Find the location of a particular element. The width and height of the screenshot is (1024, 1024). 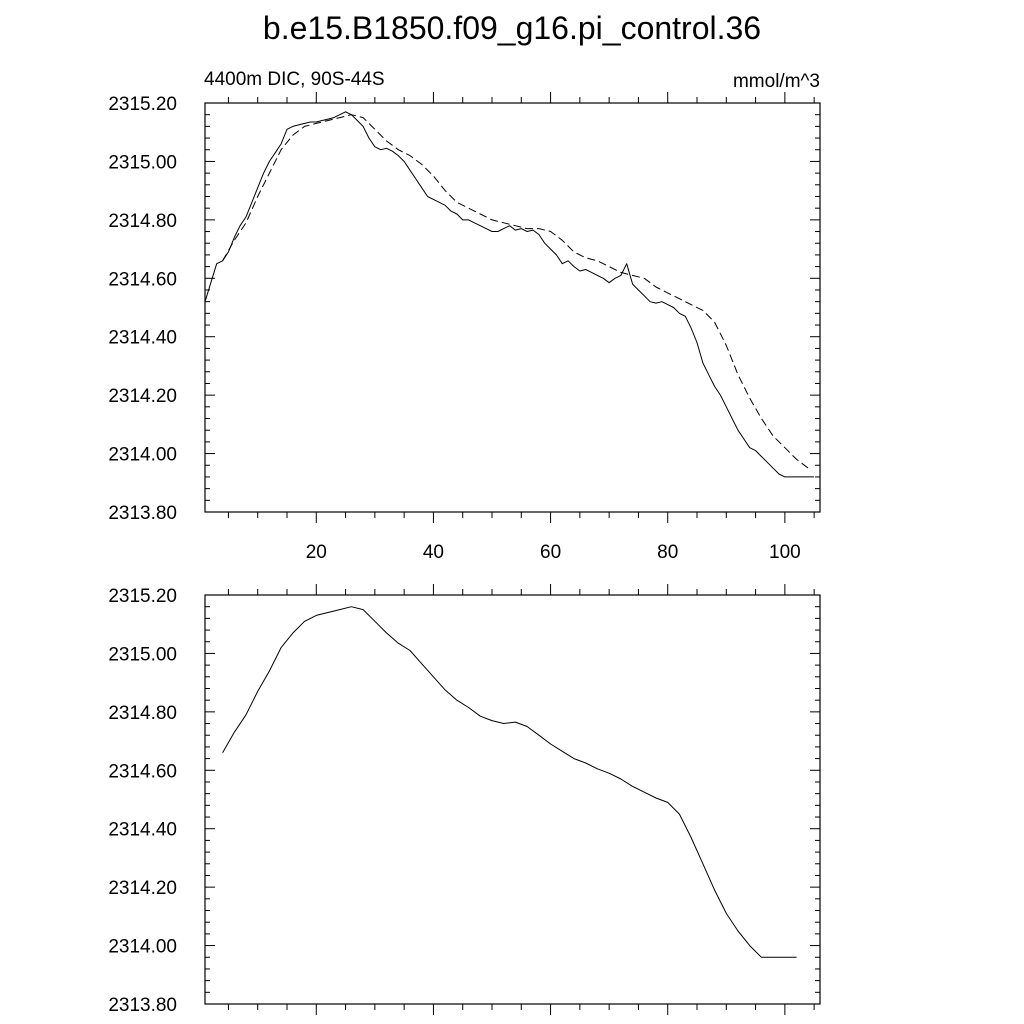

top-y-tick-label: 2314.20 is located at coordinates (142, 396).